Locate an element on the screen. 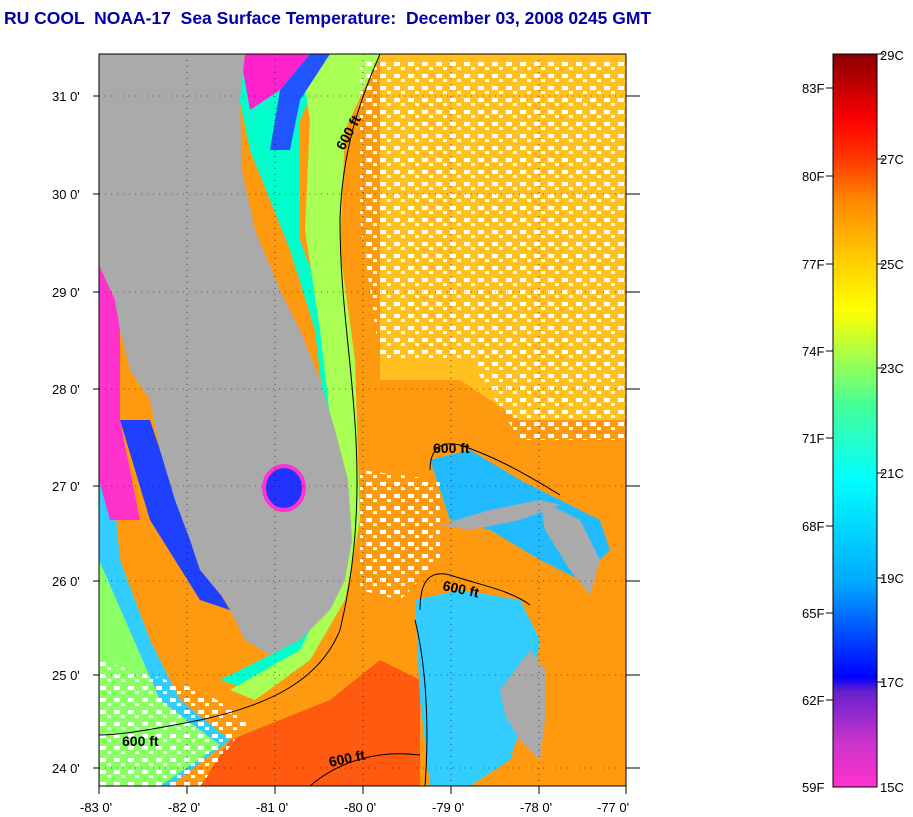 The image size is (913, 817). colorbar-c-27: 27C is located at coordinates (892, 159).